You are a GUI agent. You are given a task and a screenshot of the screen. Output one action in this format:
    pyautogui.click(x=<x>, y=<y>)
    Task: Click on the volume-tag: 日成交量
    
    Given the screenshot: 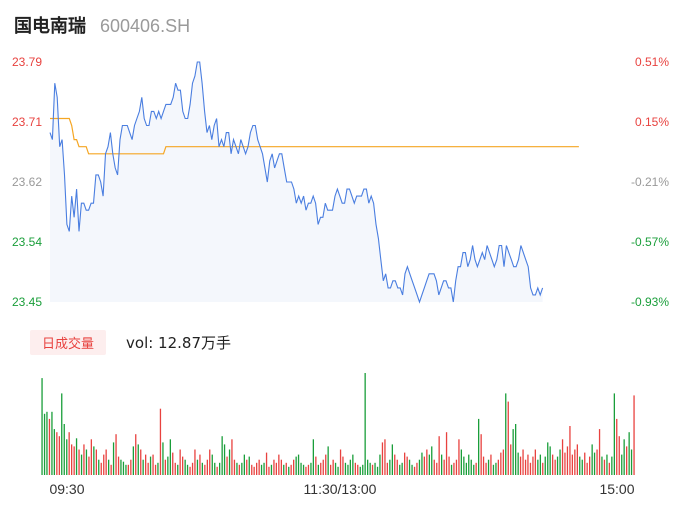 What is the action you would take?
    pyautogui.click(x=68, y=342)
    